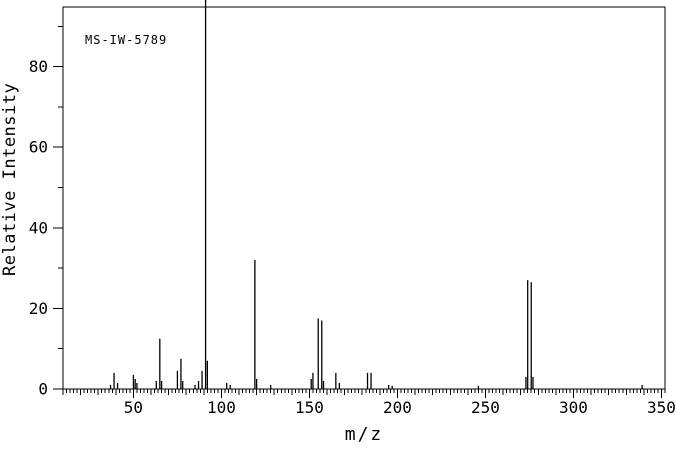 The height and width of the screenshot is (455, 676). I want to click on x-axis-tick-label: 50, so click(133, 407).